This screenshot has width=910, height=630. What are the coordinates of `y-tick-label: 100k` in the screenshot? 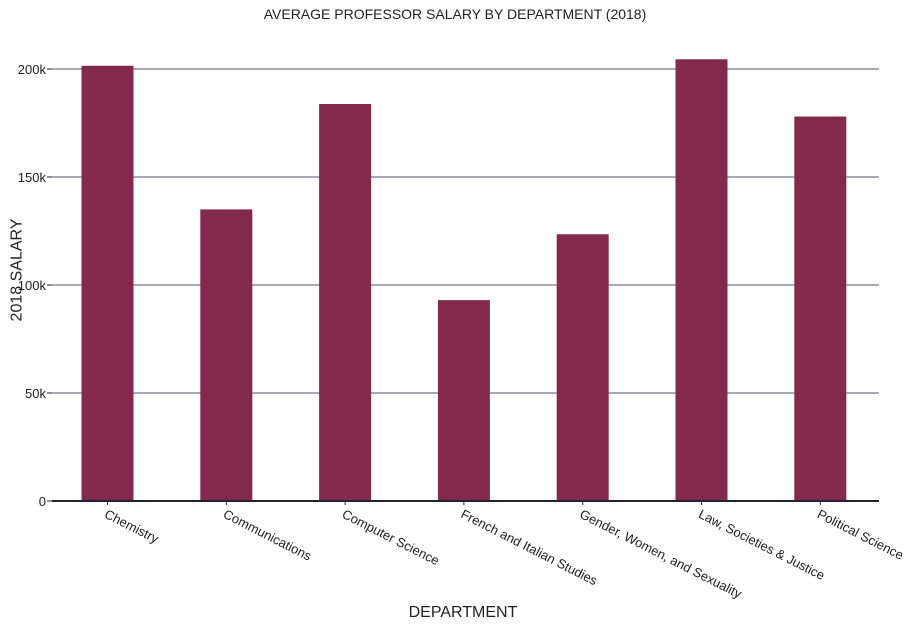 It's located at (32, 285).